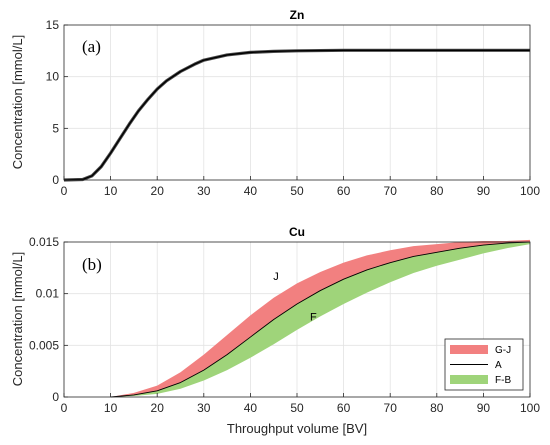  Describe the element at coordinates (48, 294) in the screenshot. I see `y-tick-label: 0.01` at that location.